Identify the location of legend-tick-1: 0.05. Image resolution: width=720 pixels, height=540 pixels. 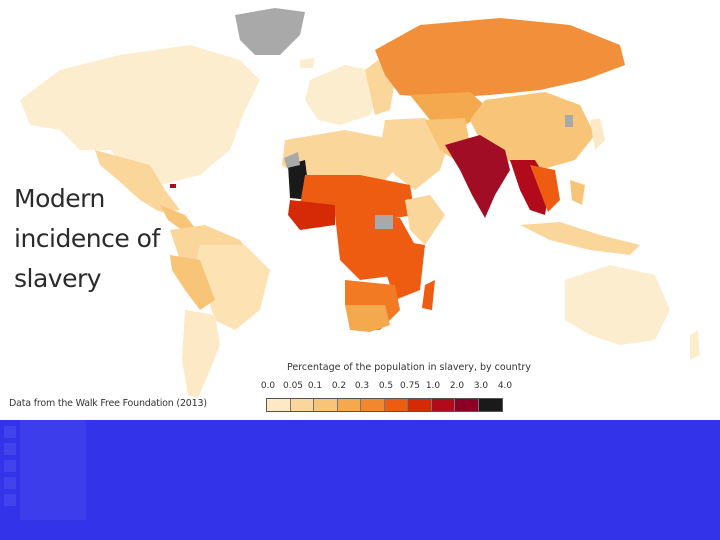
(293, 386).